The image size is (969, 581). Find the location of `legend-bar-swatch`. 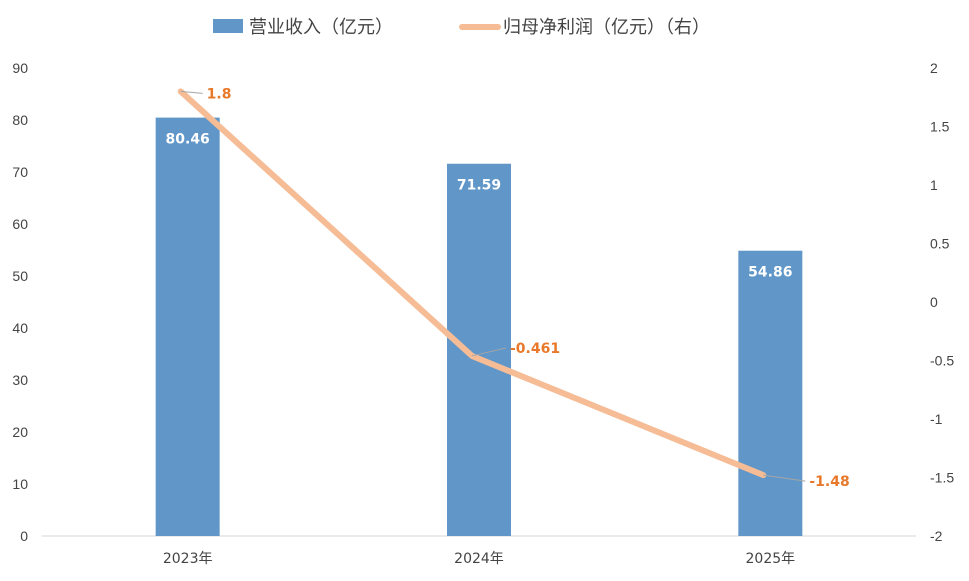

legend-bar-swatch is located at coordinates (228, 26).